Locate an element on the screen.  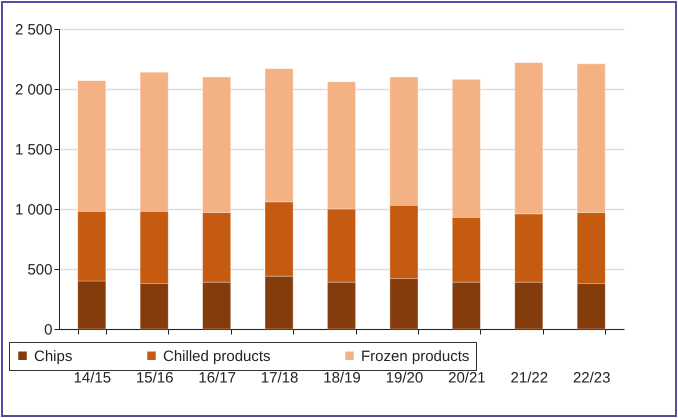
x-tick-label: 19/20 is located at coordinates (405, 378).